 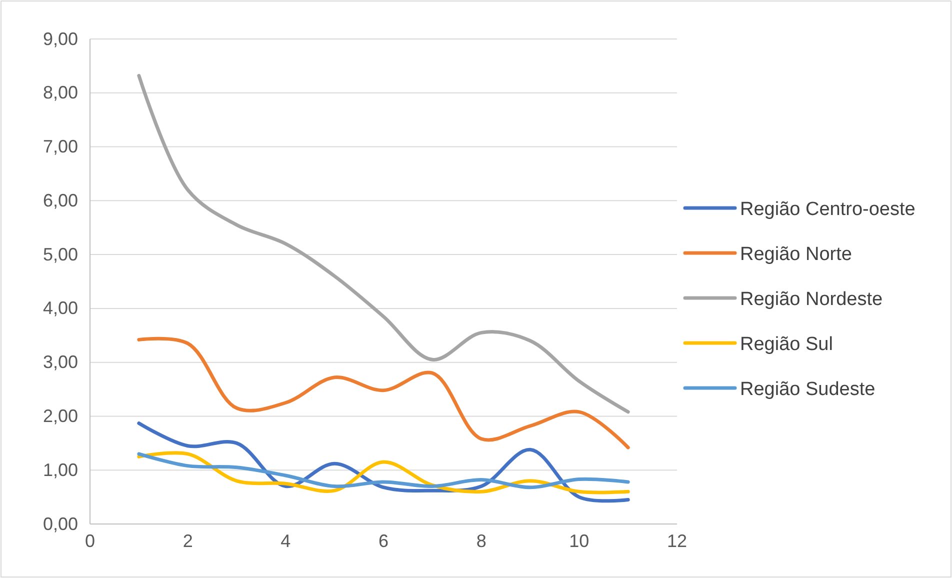 What do you see at coordinates (811, 299) in the screenshot?
I see `legend-label: Região Nordeste` at bounding box center [811, 299].